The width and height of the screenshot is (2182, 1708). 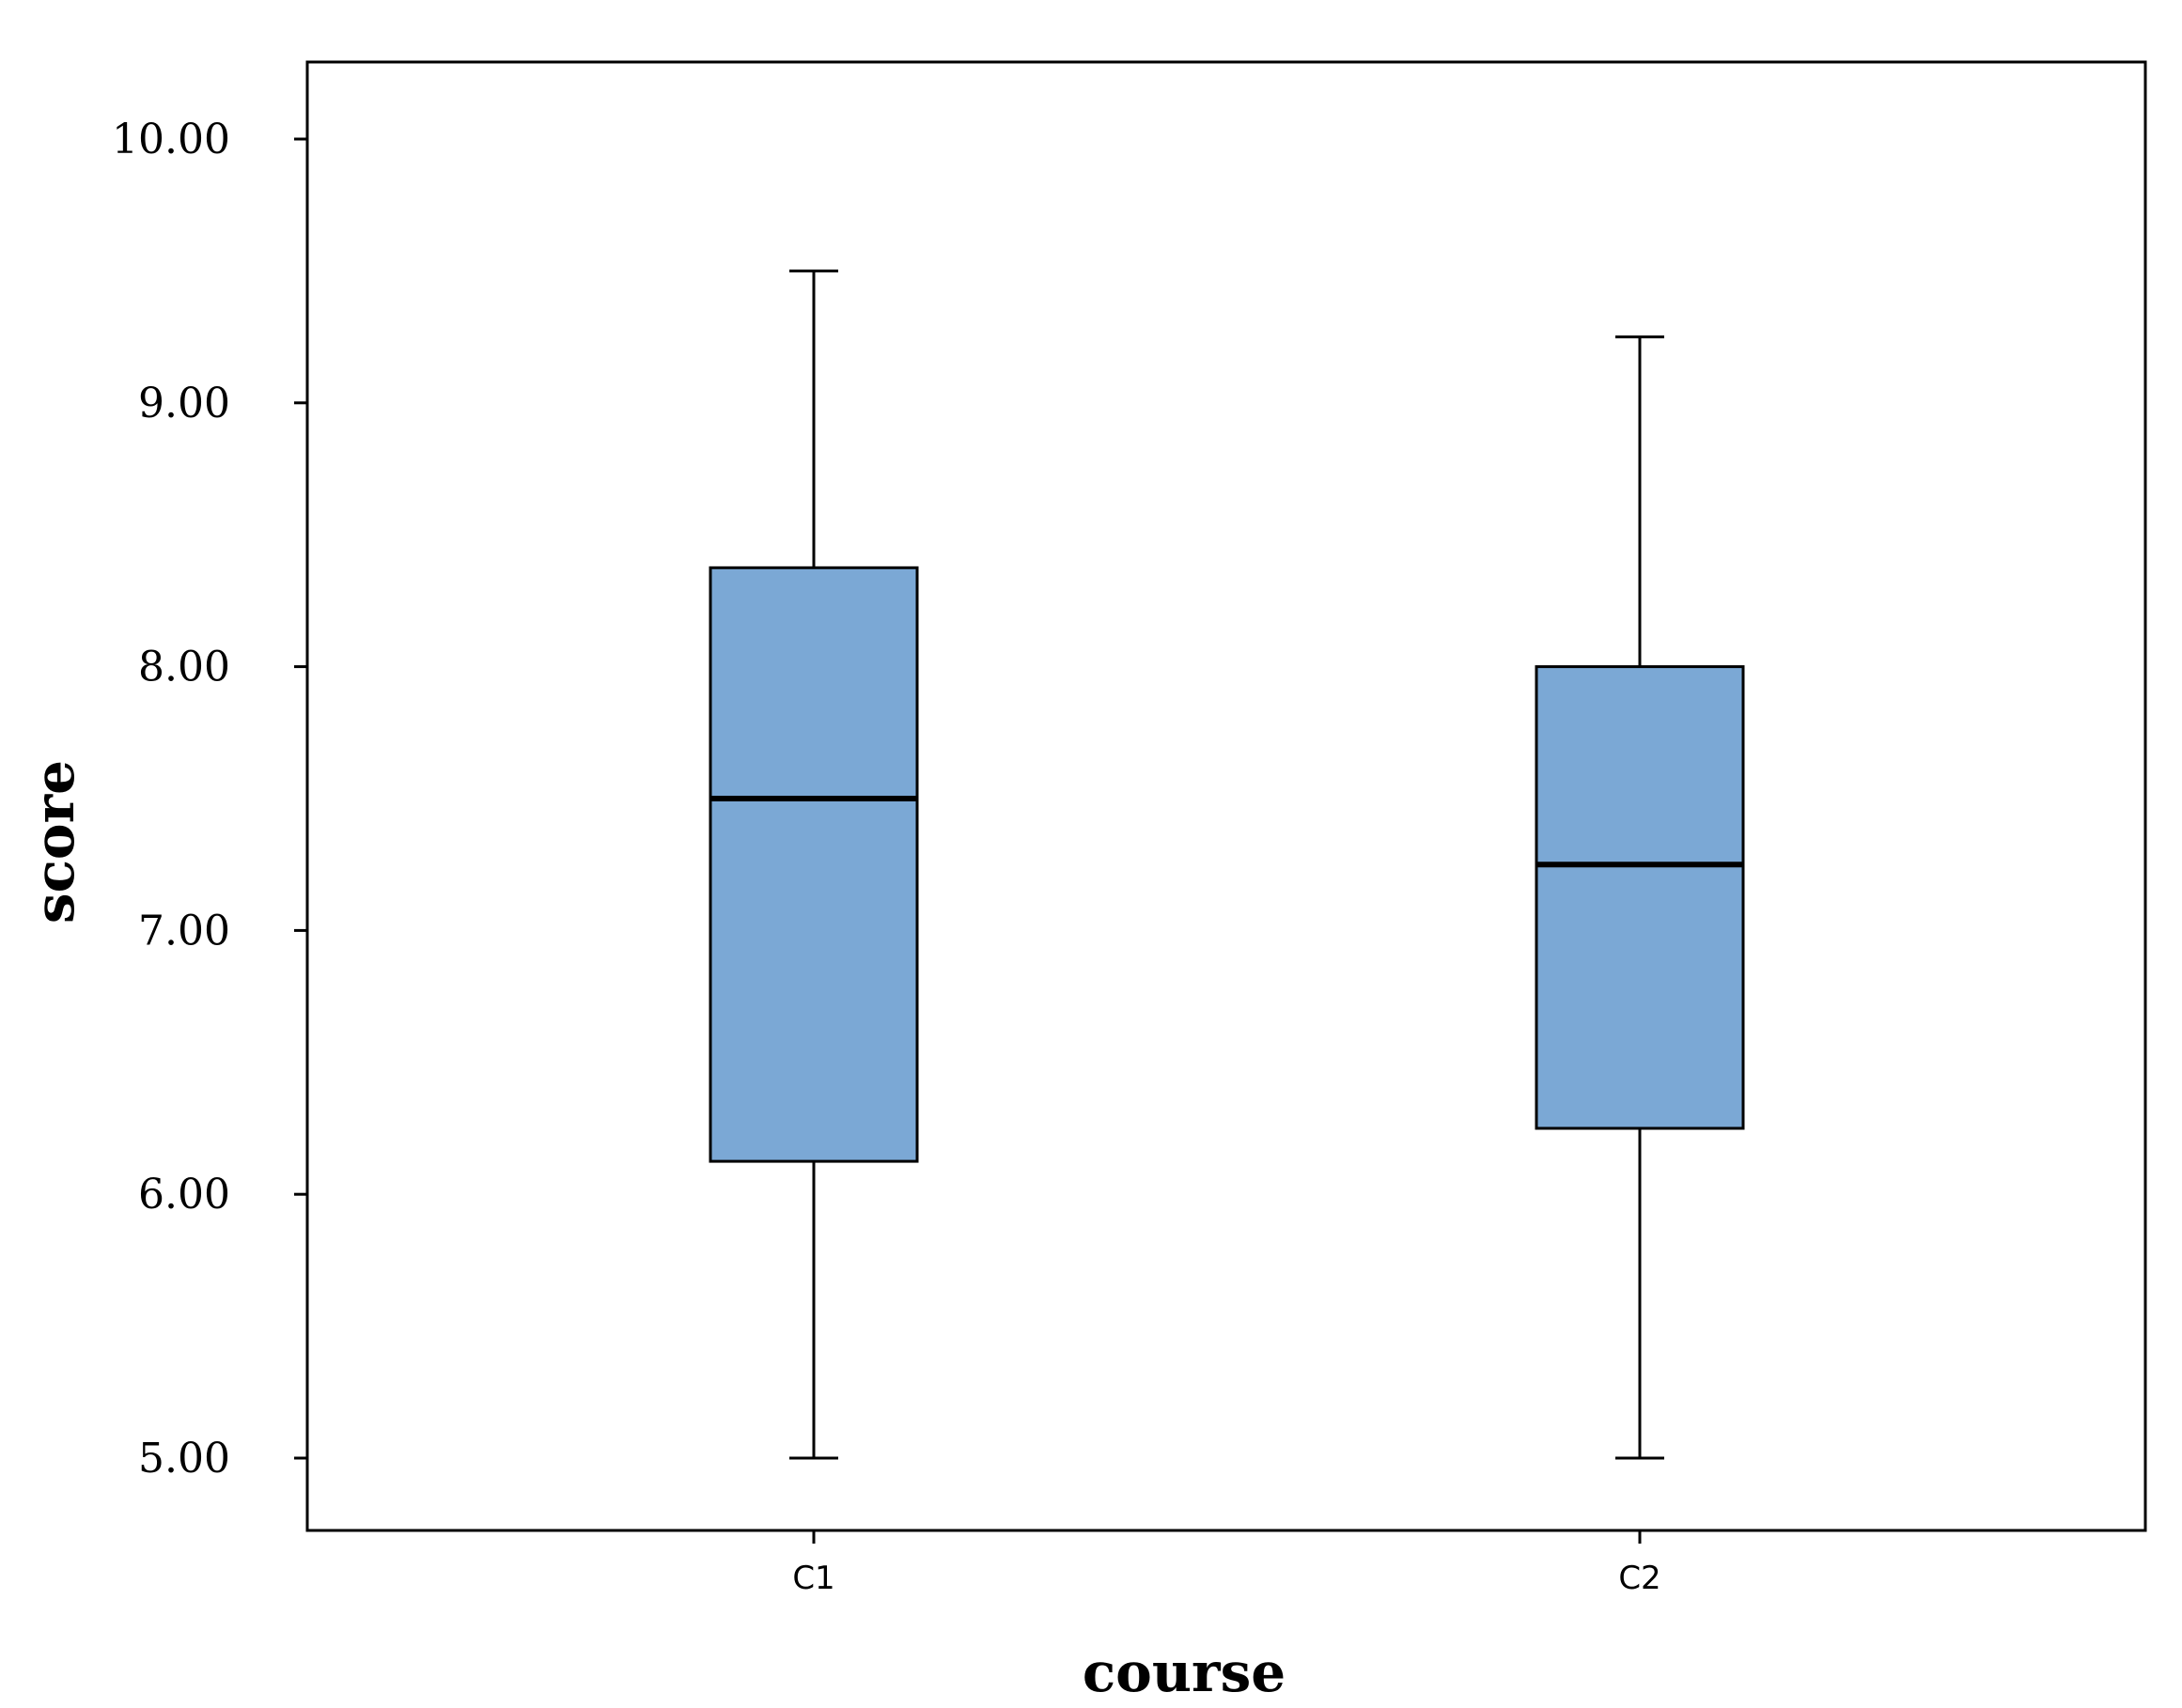 I want to click on y-tick-label: 8.00, so click(x=184, y=667).